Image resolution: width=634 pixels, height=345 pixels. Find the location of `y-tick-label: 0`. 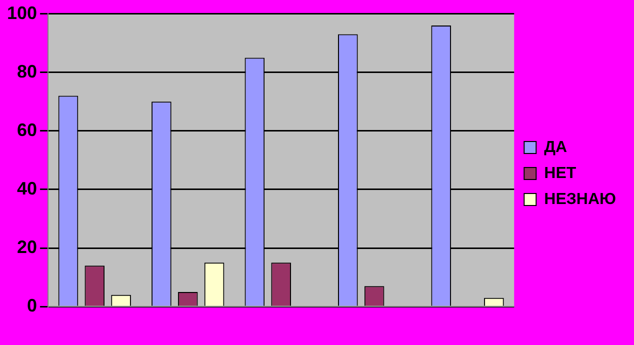

y-tick-label: 0 is located at coordinates (32, 306).